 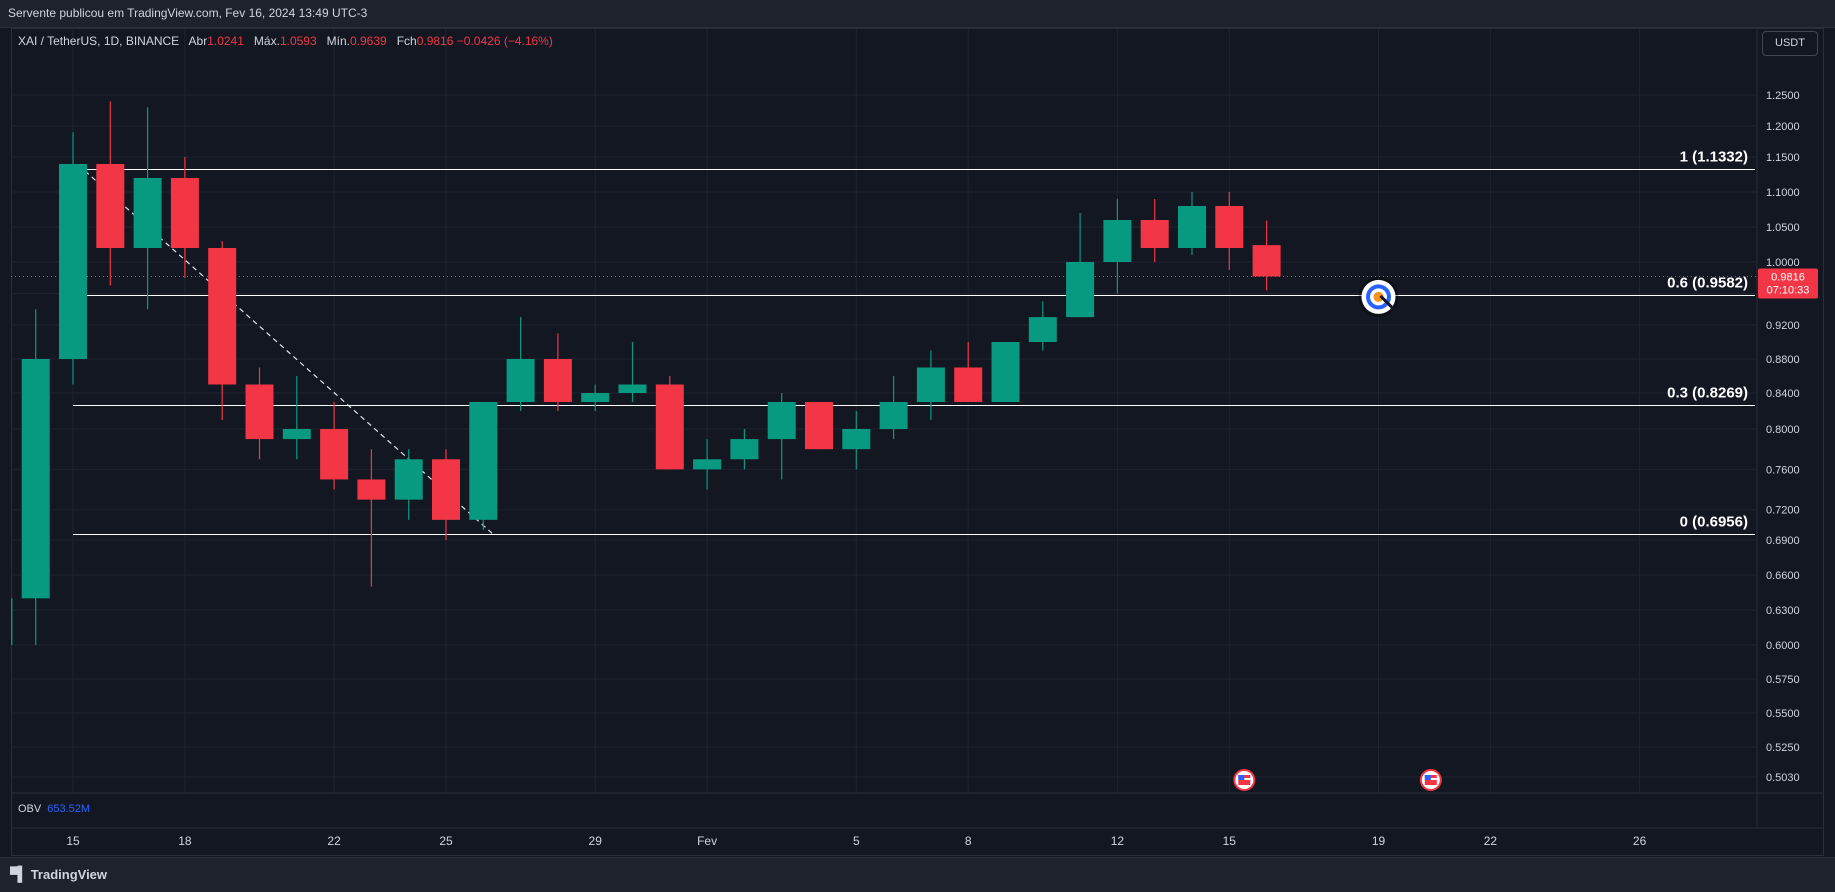 What do you see at coordinates (73, 841) in the screenshot?
I see `x-tick-label: 15` at bounding box center [73, 841].